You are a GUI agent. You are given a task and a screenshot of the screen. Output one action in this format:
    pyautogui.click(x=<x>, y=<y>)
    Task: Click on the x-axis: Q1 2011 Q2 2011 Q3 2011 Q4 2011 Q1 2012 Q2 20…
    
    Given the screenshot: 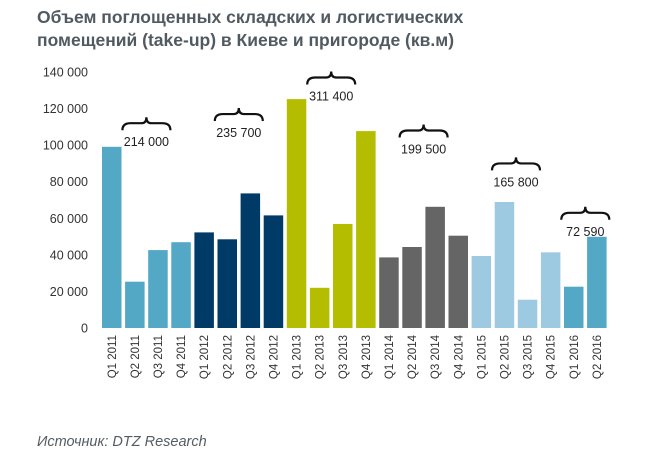 What is the action you would take?
    pyautogui.click(x=355, y=356)
    